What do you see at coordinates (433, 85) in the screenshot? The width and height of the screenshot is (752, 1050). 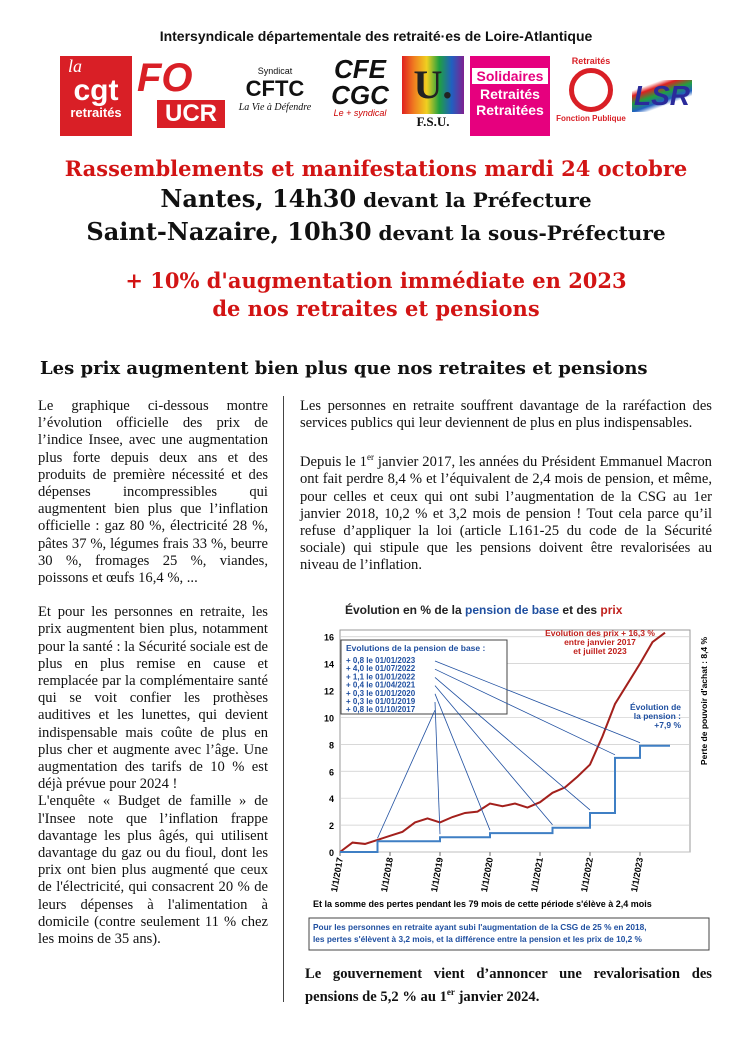 I see `logo-text: U.` at bounding box center [433, 85].